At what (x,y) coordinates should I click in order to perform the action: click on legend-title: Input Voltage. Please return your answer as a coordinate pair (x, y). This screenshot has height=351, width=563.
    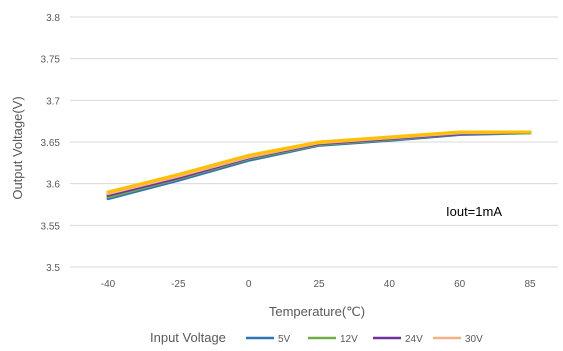
    Looking at the image, I should click on (188, 337).